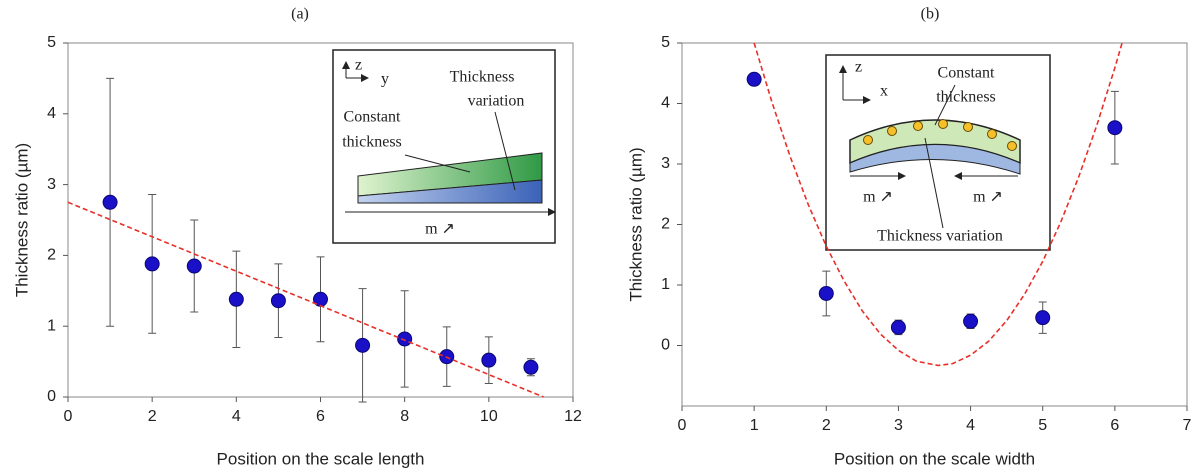 The height and width of the screenshot is (475, 1199). What do you see at coordinates (934, 458) in the screenshot?
I see `x-axis-label: Position on the scale width` at bounding box center [934, 458].